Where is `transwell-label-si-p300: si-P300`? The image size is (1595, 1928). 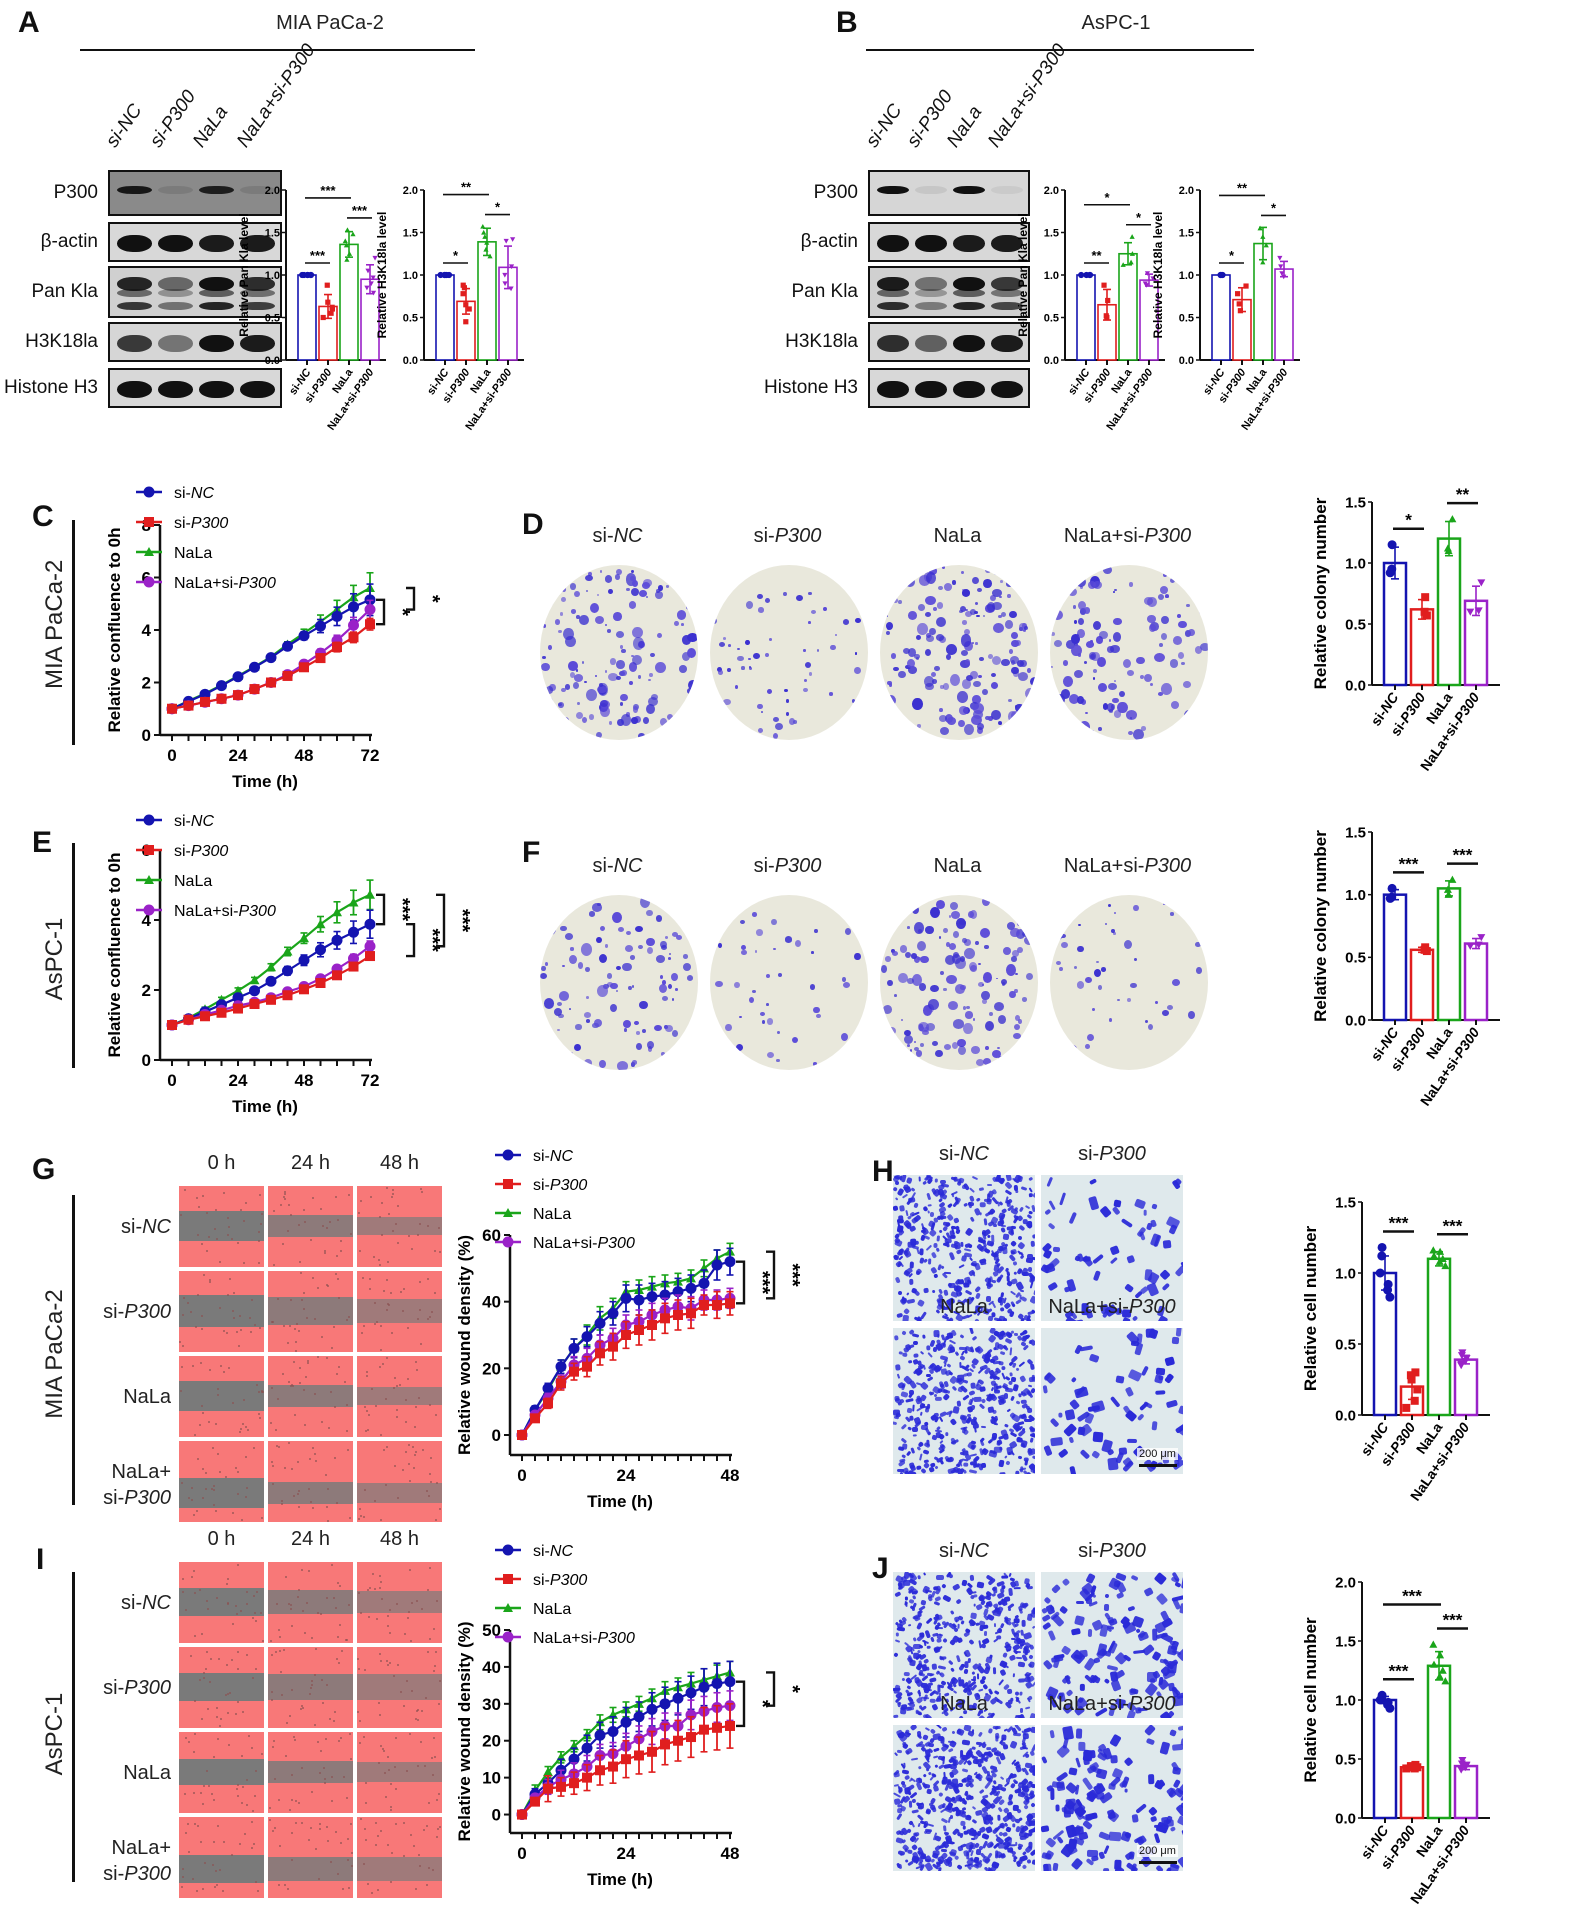 transwell-label-si-p300: si-P300 is located at coordinates (1112, 1154).